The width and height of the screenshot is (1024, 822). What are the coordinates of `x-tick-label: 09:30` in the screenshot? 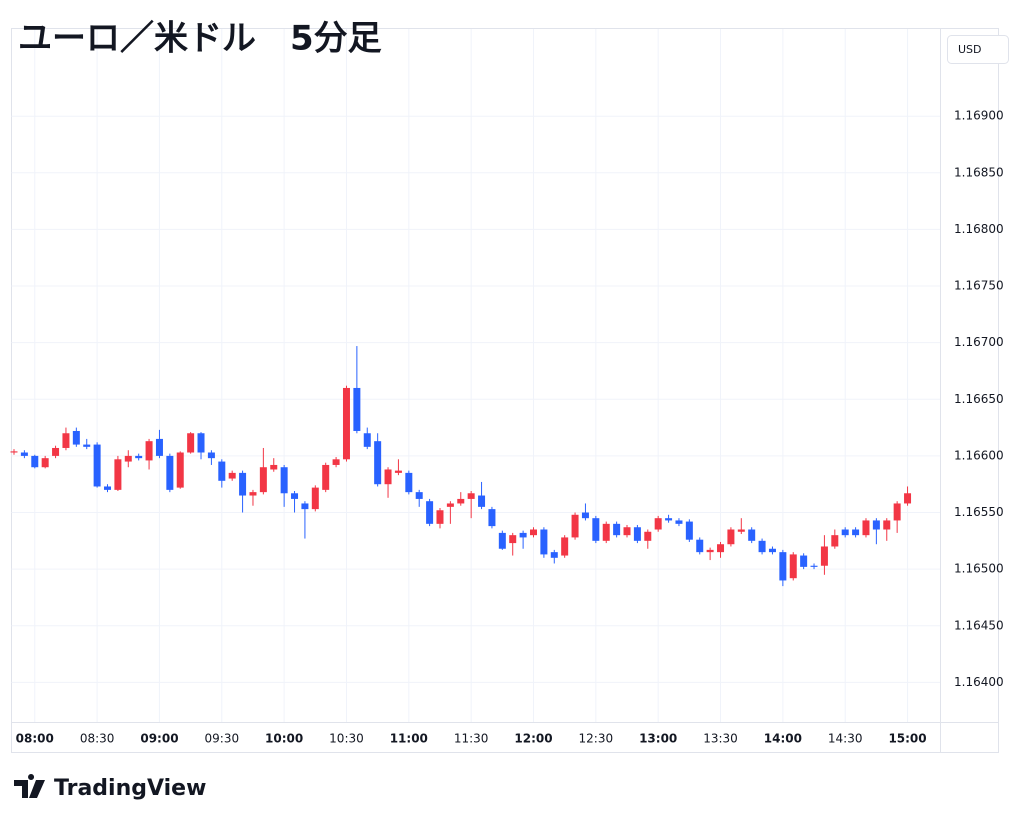 It's located at (222, 739).